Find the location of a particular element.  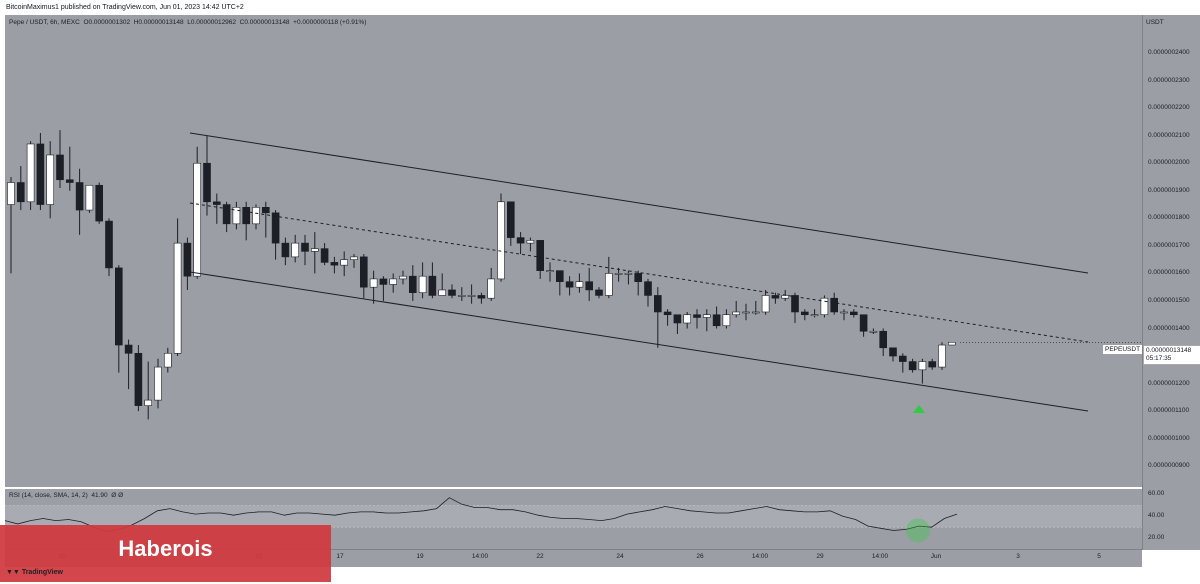

rsi-tick-label: 20.00 is located at coordinates (1156, 538).